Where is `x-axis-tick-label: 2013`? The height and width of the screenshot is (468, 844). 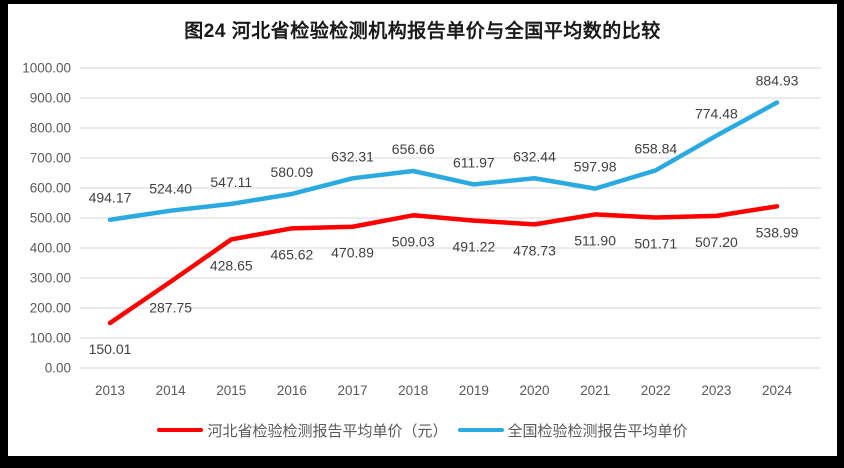
x-axis-tick-label: 2013 is located at coordinates (110, 390).